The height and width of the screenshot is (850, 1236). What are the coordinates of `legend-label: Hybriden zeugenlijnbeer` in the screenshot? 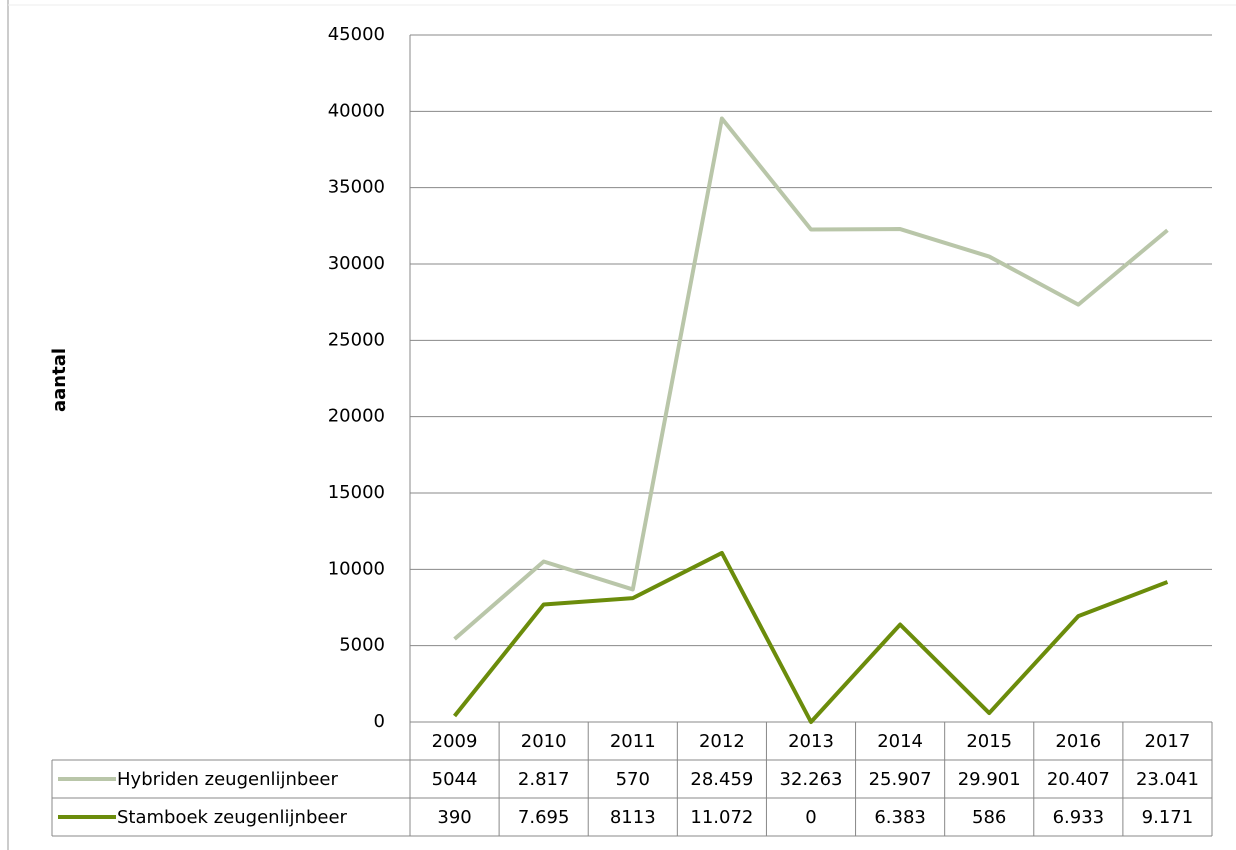 It's located at (227, 779).